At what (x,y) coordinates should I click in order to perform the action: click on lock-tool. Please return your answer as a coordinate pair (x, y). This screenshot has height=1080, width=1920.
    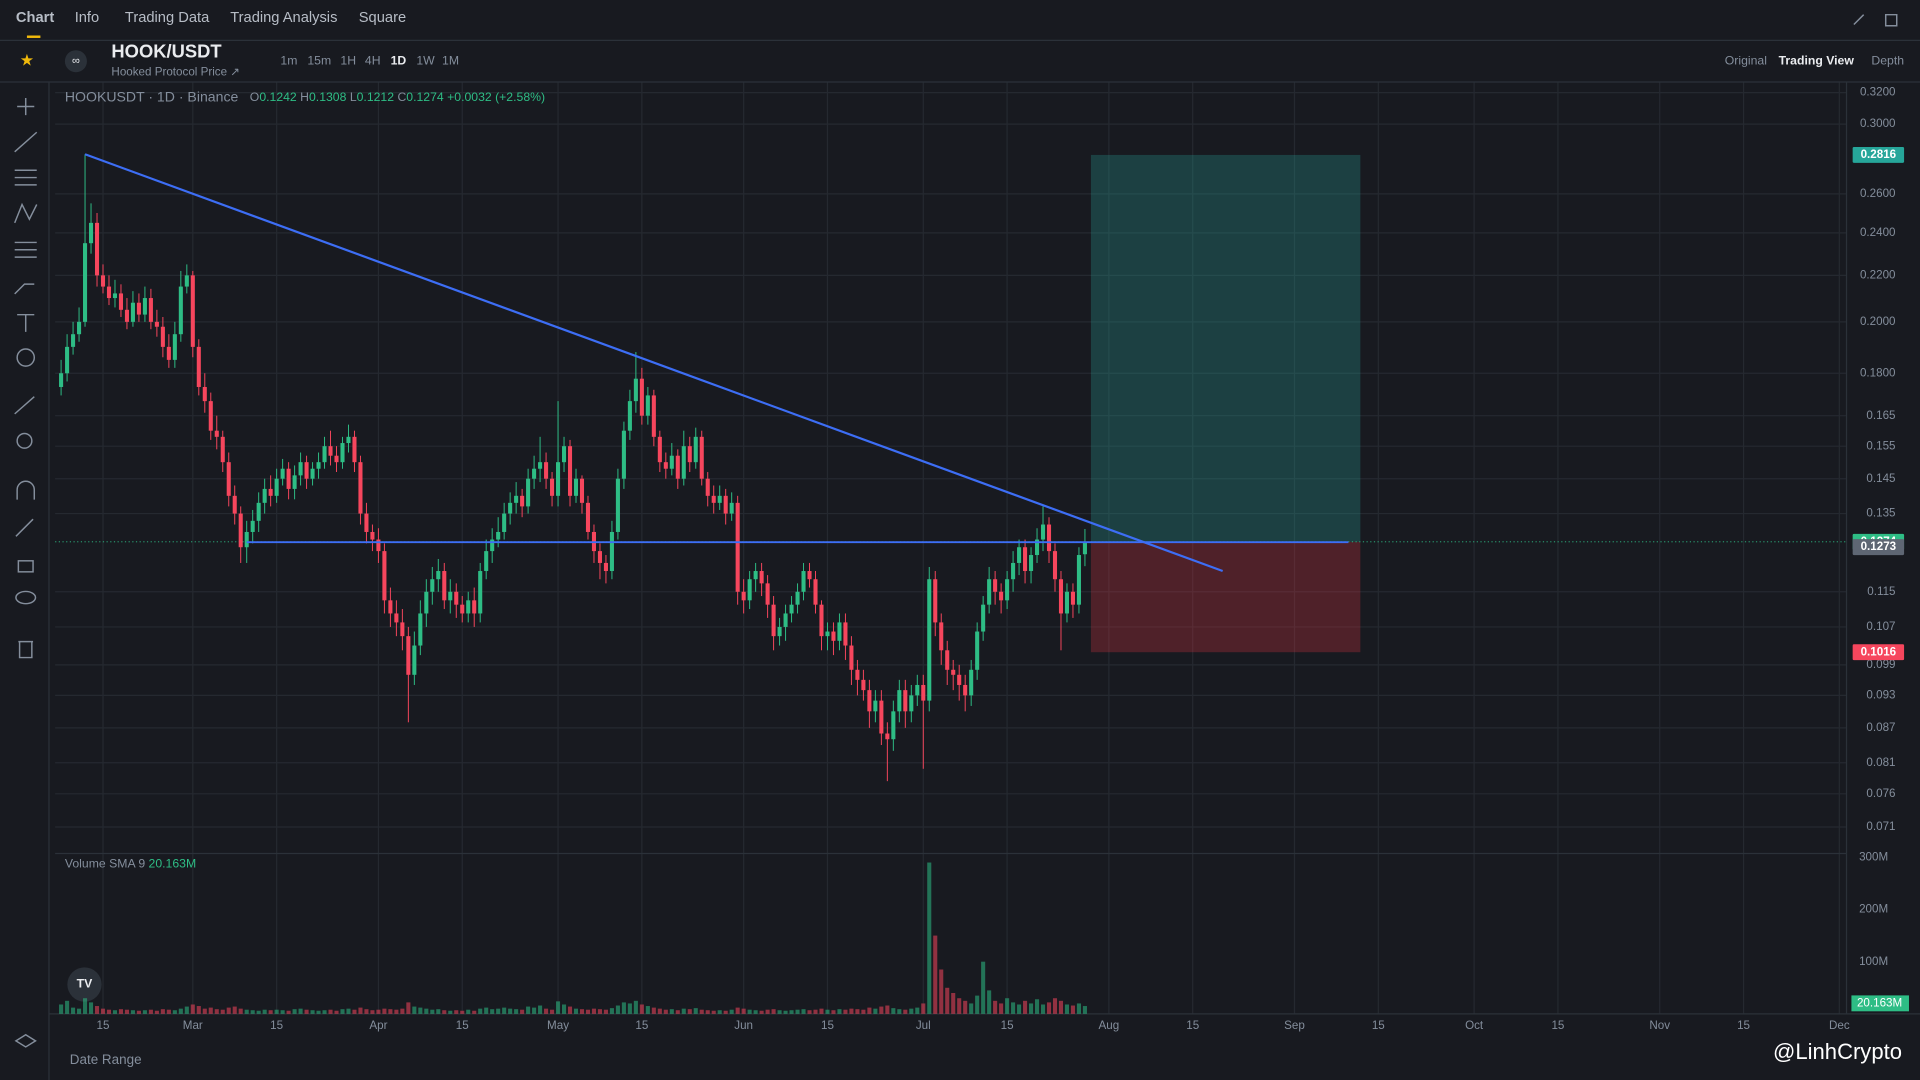
    Looking at the image, I should click on (25, 566).